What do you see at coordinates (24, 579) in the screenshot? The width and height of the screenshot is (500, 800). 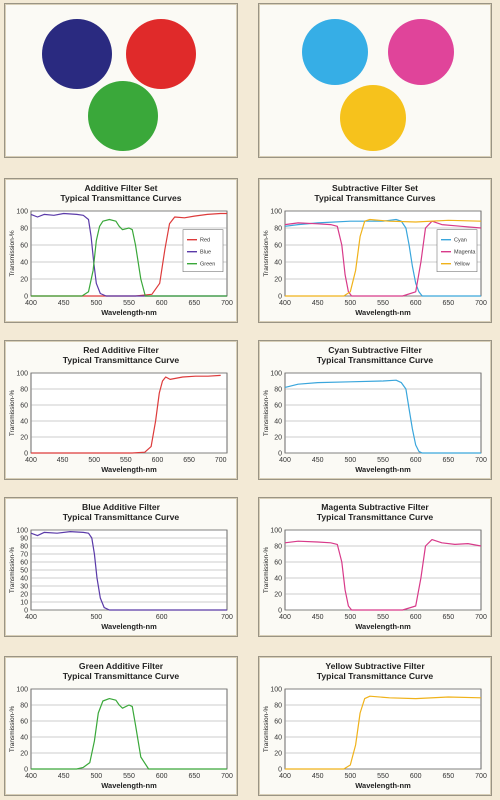 I see `chart-4-ytick-label: 40` at bounding box center [24, 579].